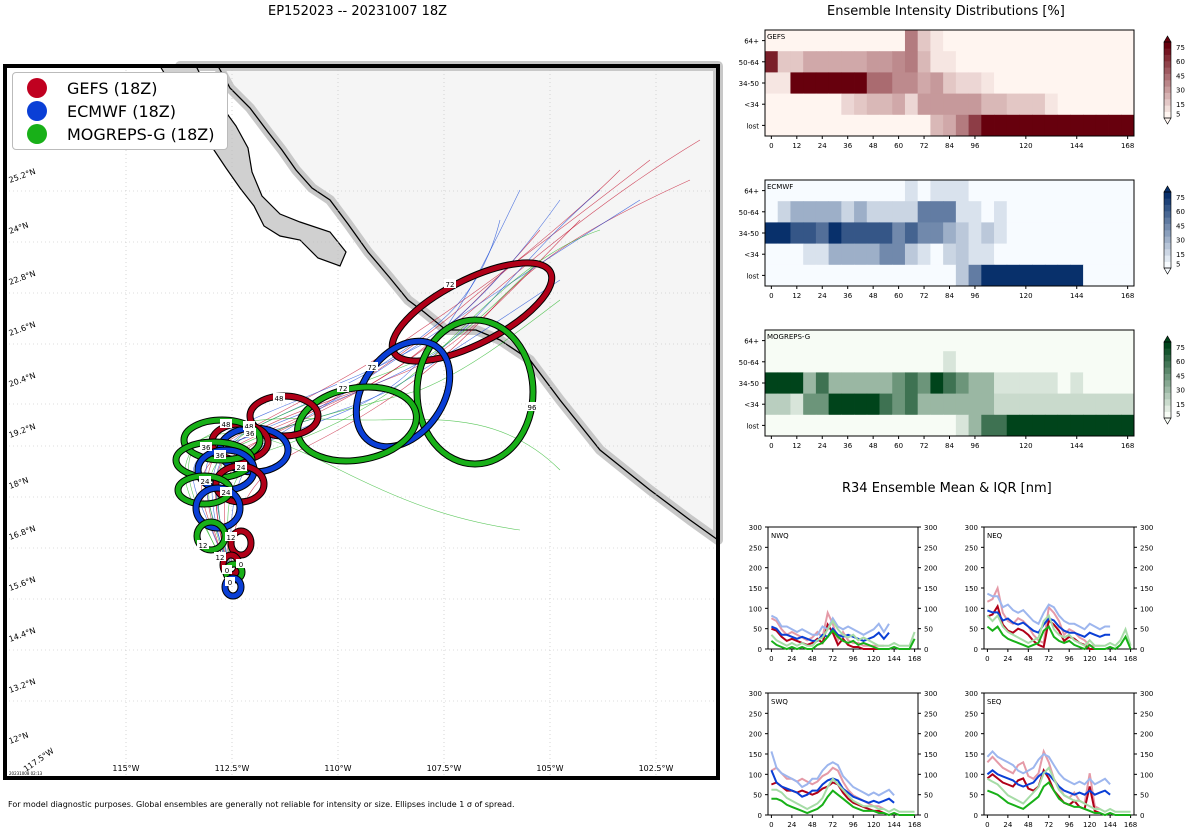  Describe the element at coordinates (656, 768) in the screenshot. I see `lon-label: 102.5°W` at that location.